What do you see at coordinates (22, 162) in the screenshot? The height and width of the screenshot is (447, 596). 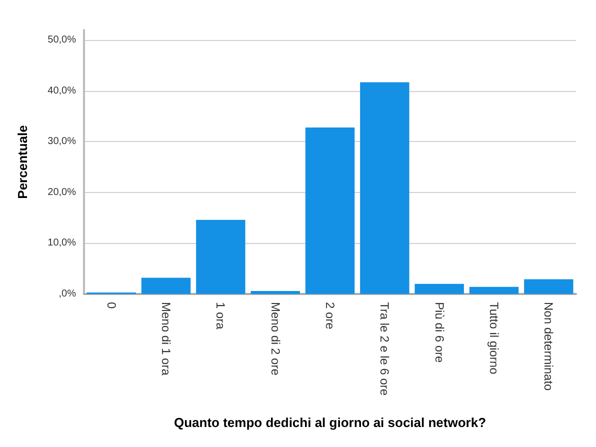 I see `y-axis-title: Percentuale` at bounding box center [22, 162].